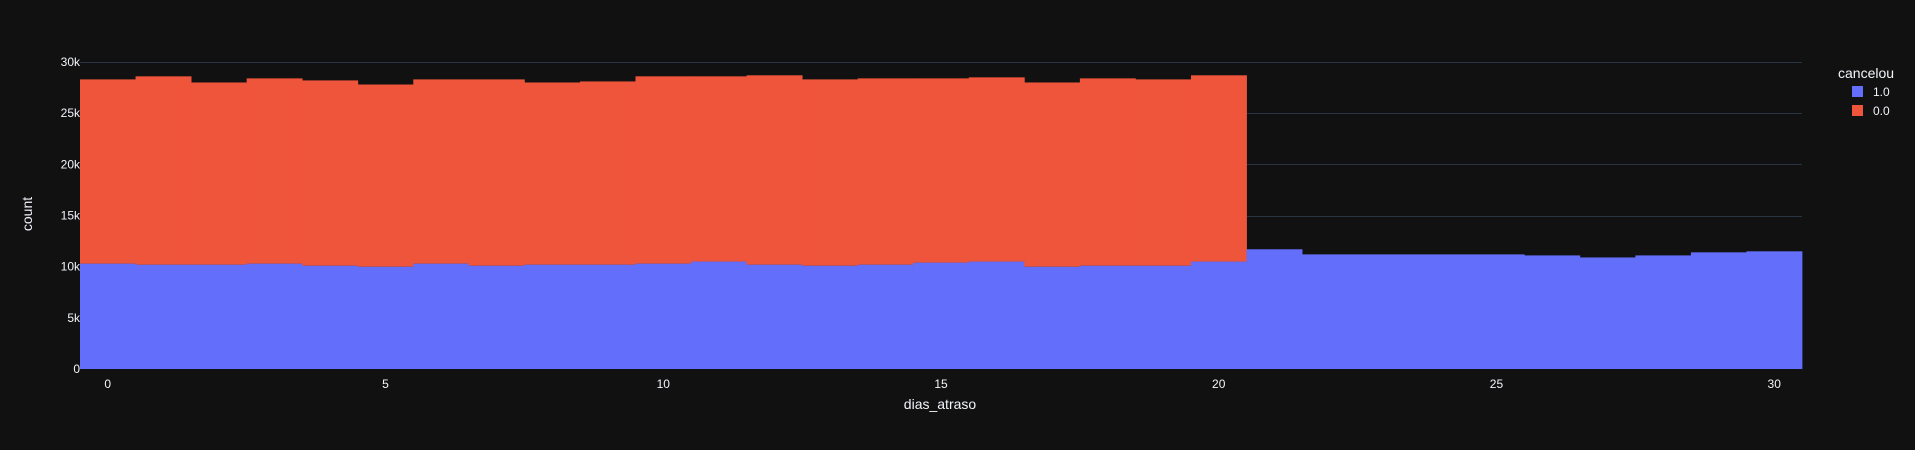 The image size is (1915, 450). Describe the element at coordinates (1219, 384) in the screenshot. I see `x-tick-label: 20` at that location.